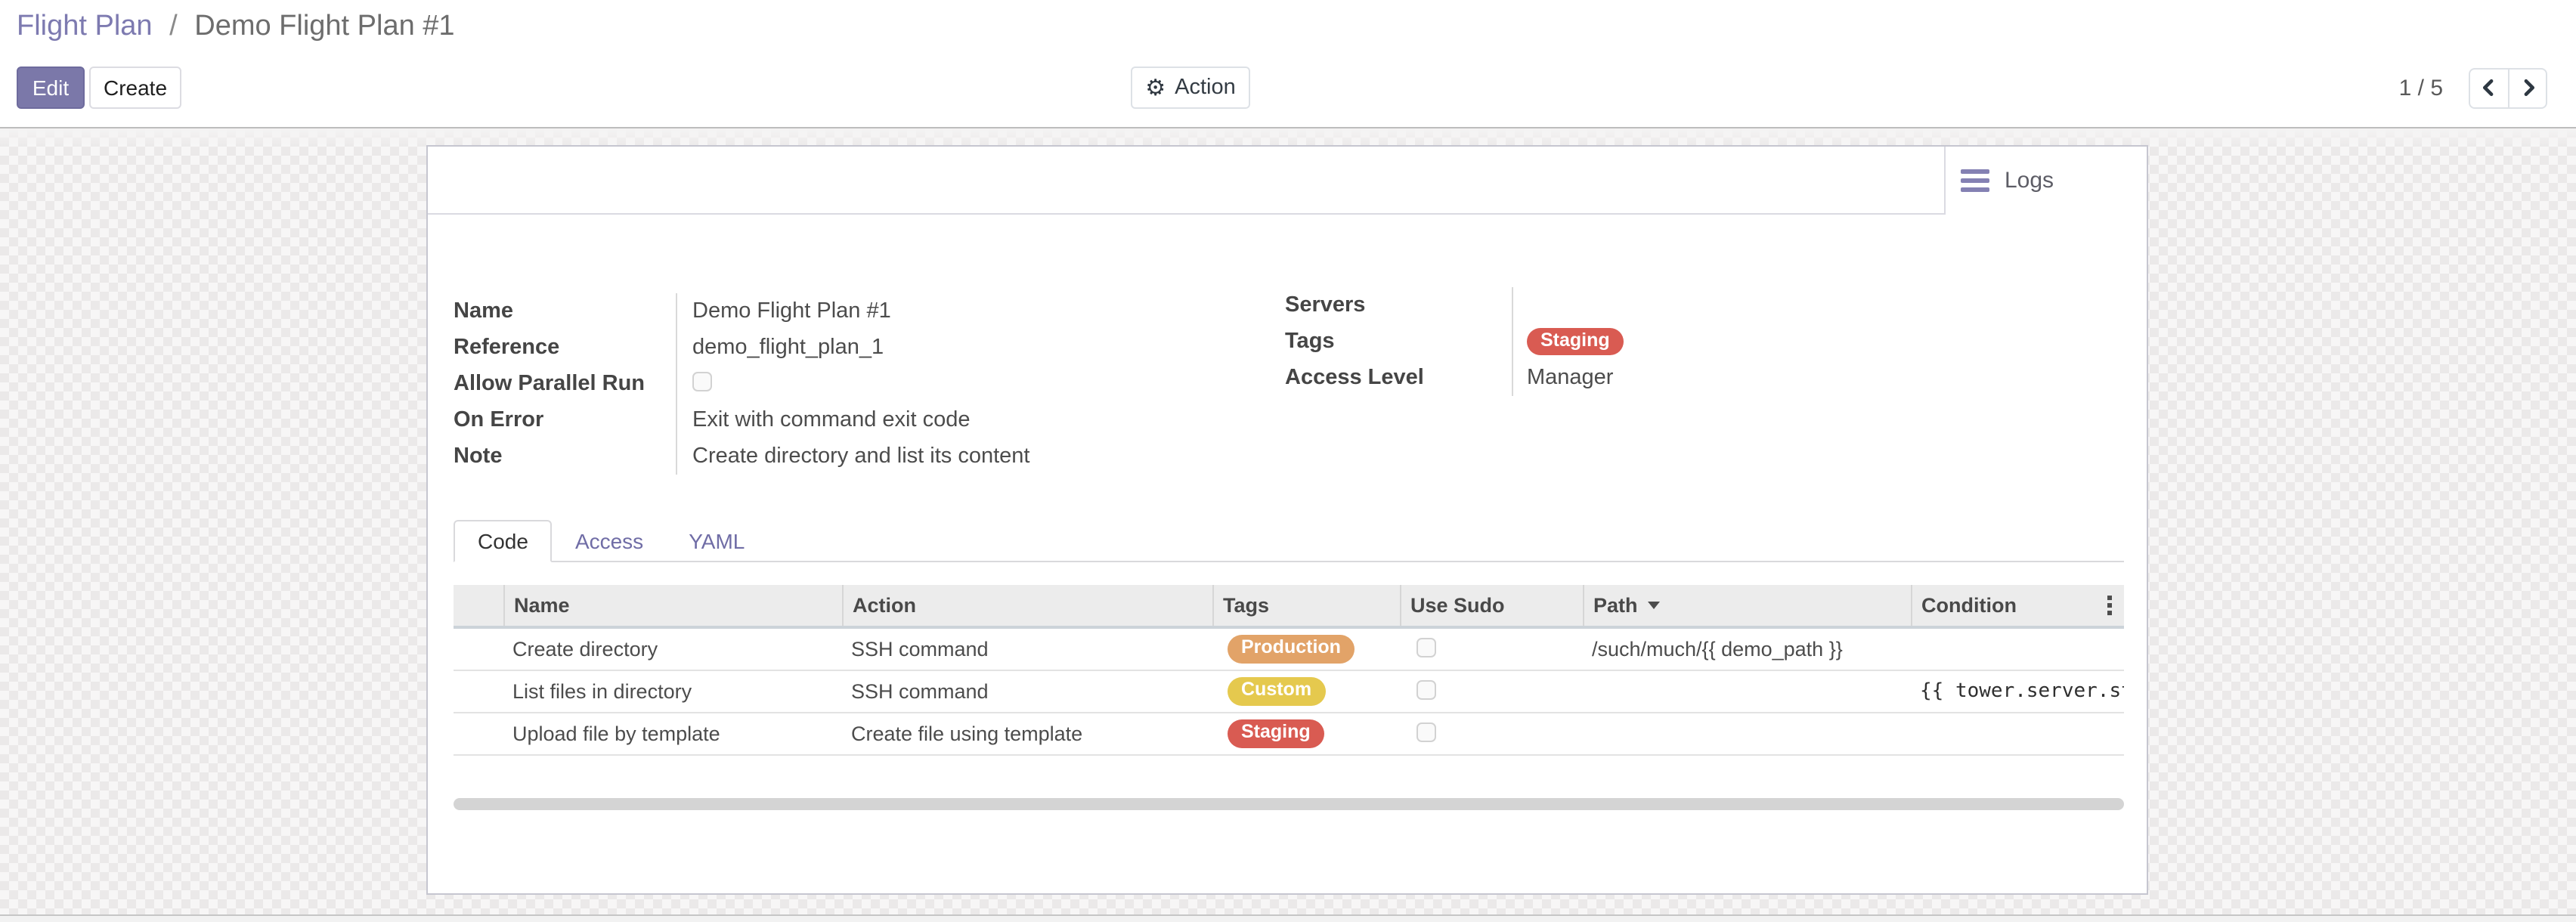 The image size is (2576, 922). Describe the element at coordinates (135, 88) in the screenshot. I see `create-button: Create` at that location.